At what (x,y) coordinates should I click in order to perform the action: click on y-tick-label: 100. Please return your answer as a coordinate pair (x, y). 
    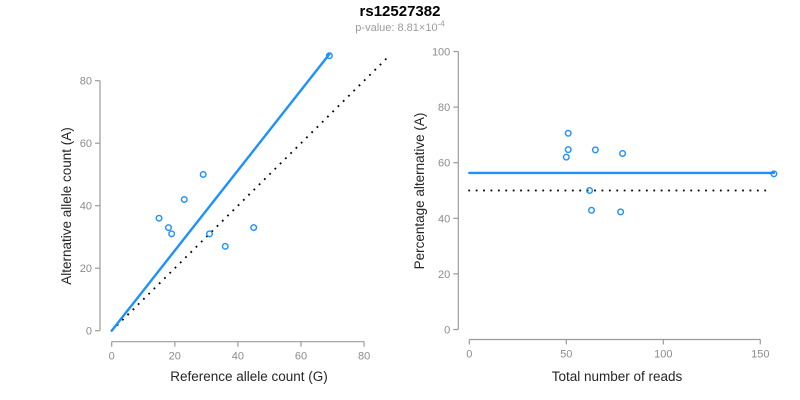
    Looking at the image, I should click on (441, 53).